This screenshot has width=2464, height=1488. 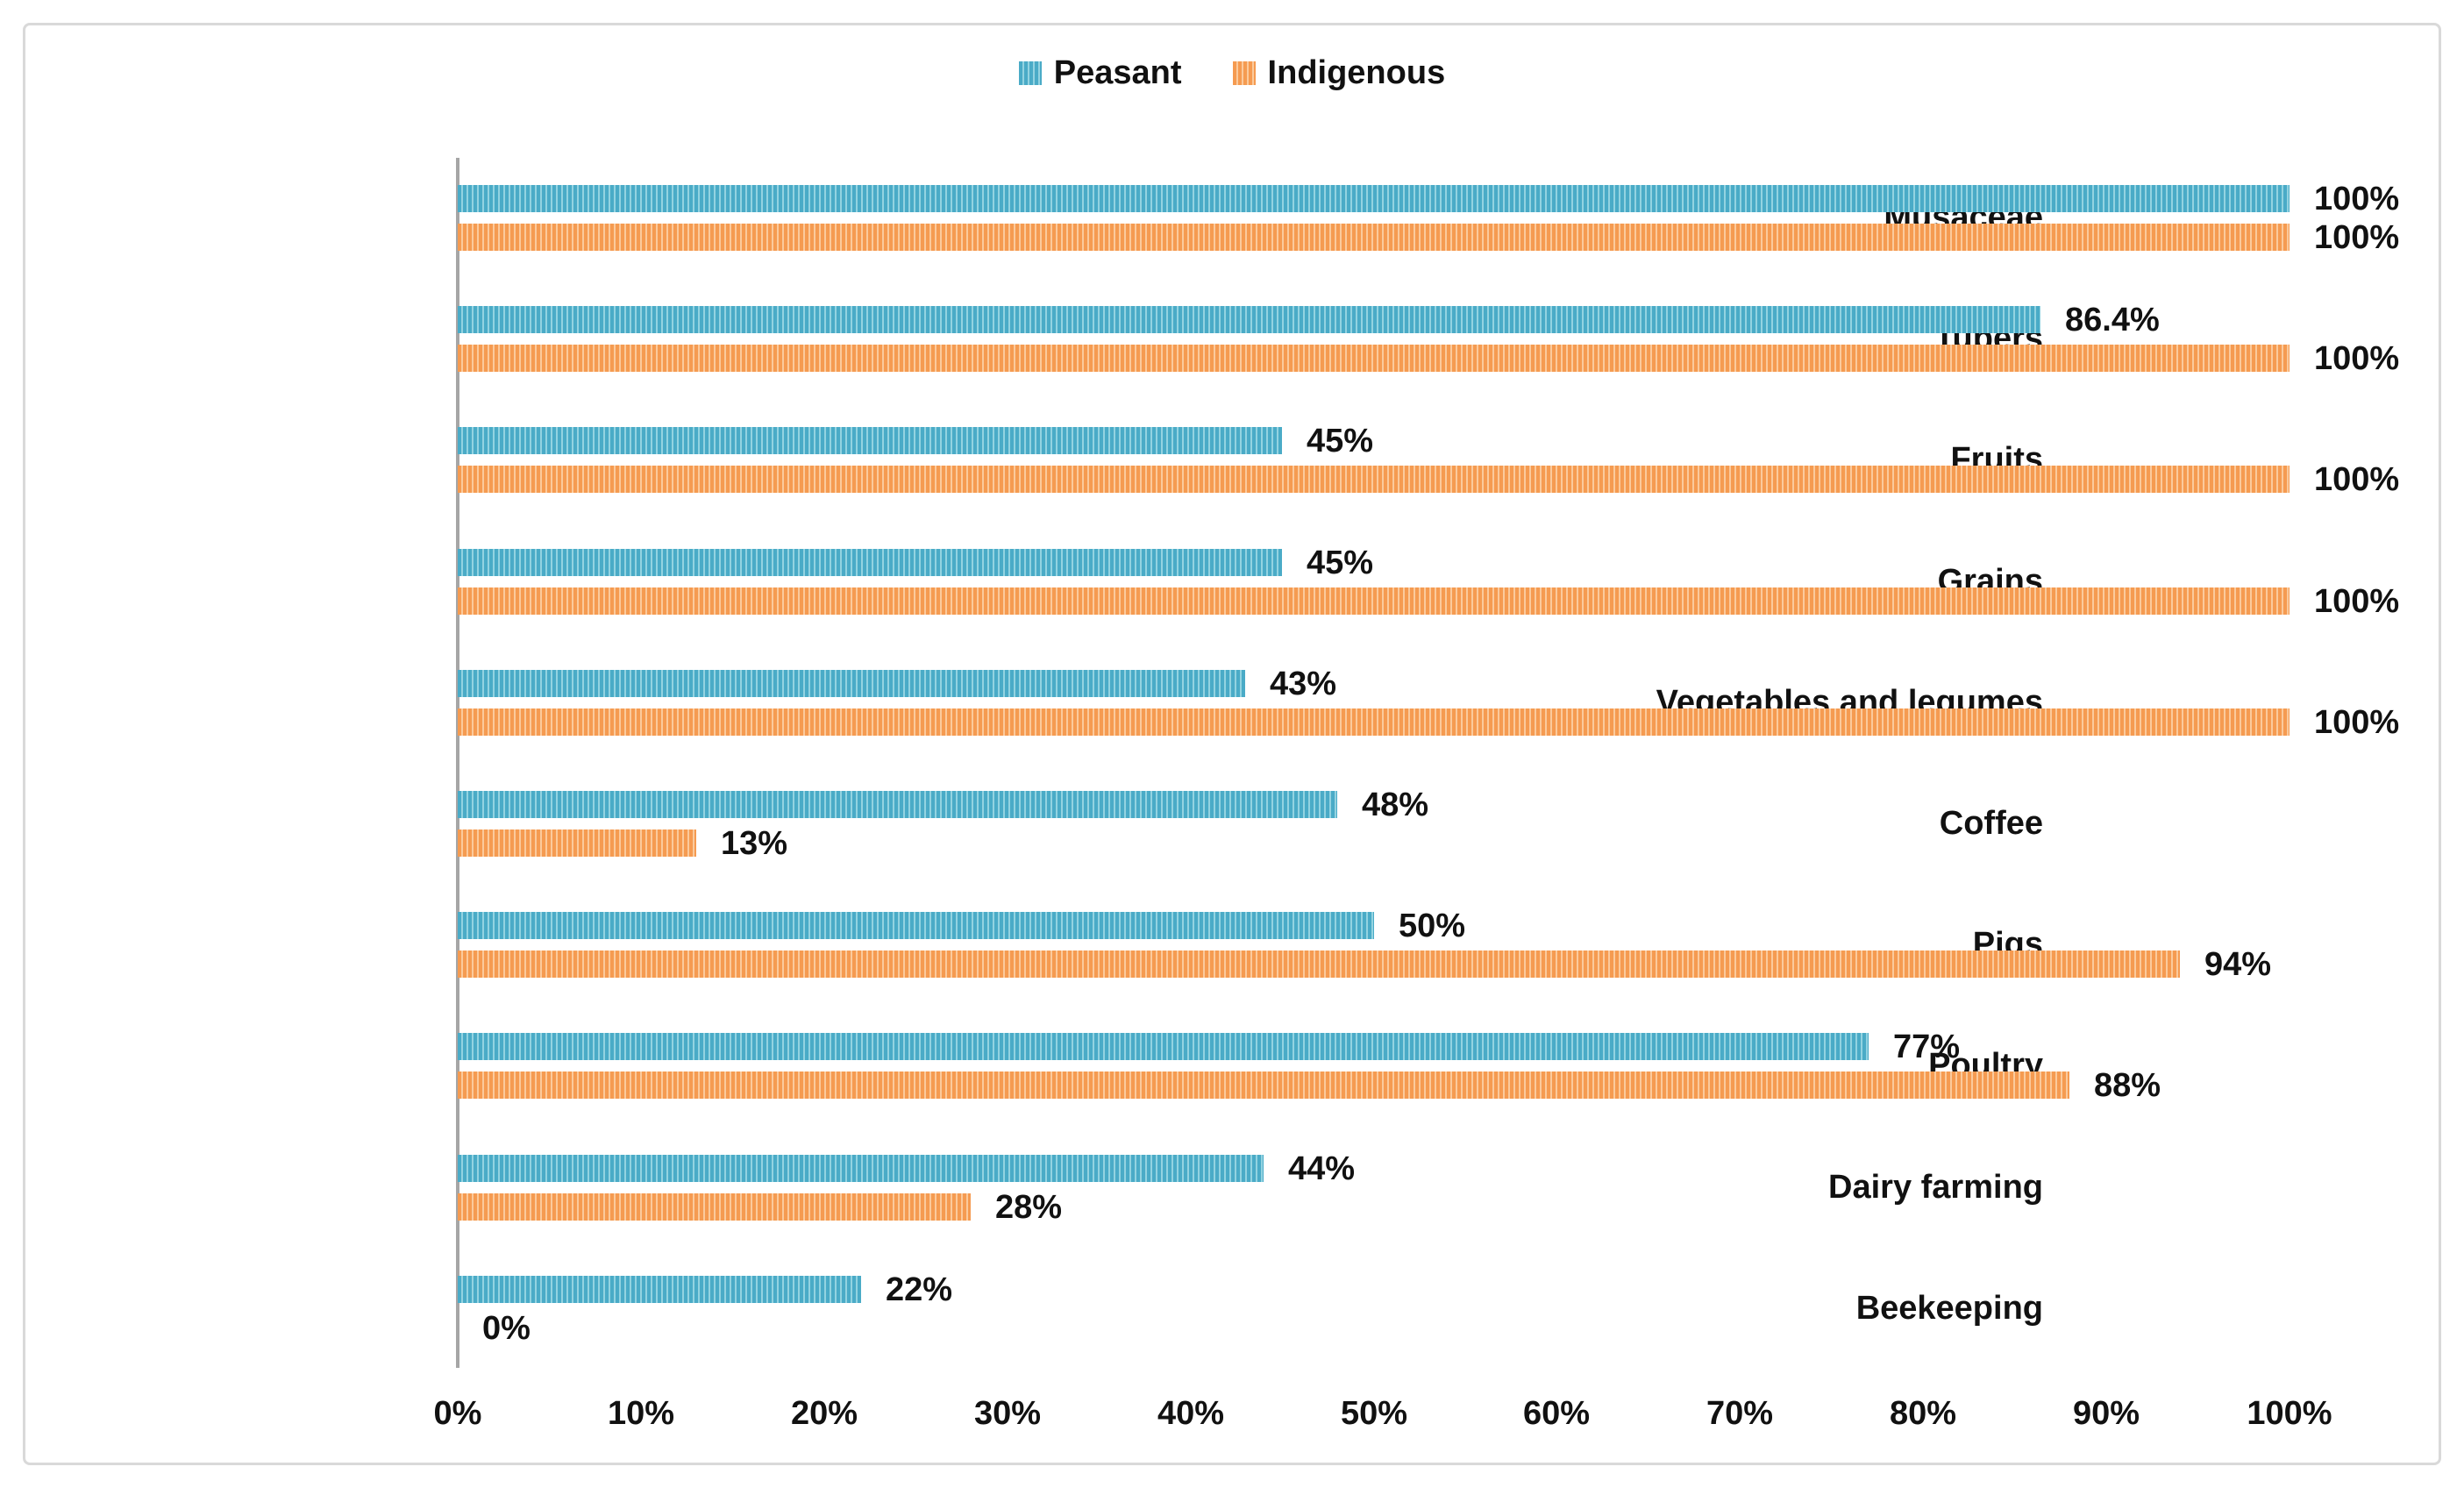 What do you see at coordinates (1008, 1413) in the screenshot?
I see `x-axis-tick-label: 30%` at bounding box center [1008, 1413].